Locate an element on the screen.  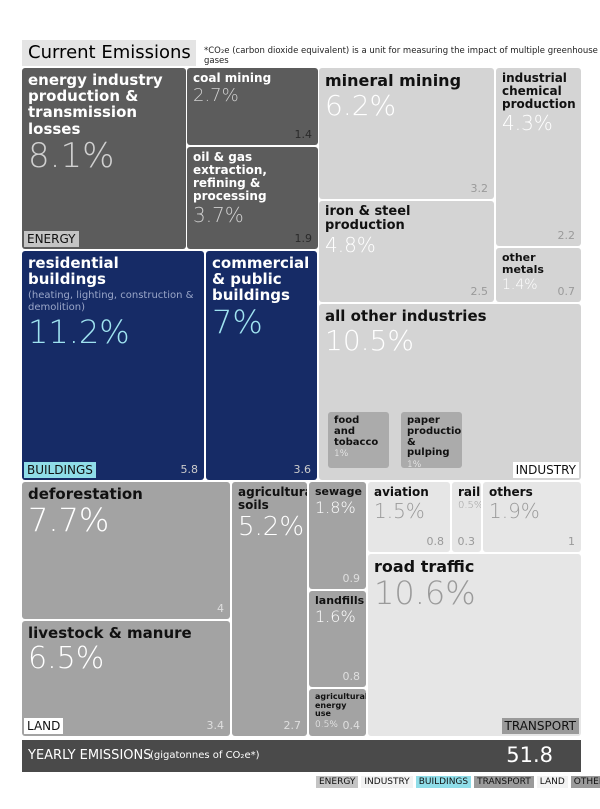
tile-percent: 11.2% is located at coordinates (79, 332).